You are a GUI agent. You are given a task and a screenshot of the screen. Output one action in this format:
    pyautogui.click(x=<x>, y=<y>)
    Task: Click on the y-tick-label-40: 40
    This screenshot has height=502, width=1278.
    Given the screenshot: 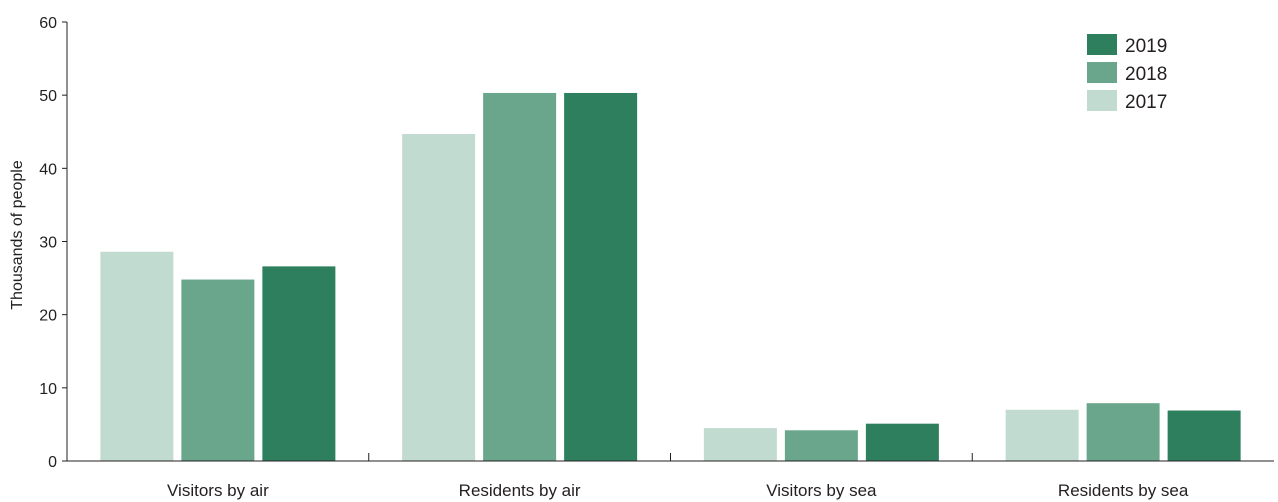 What is the action you would take?
    pyautogui.click(x=48, y=169)
    